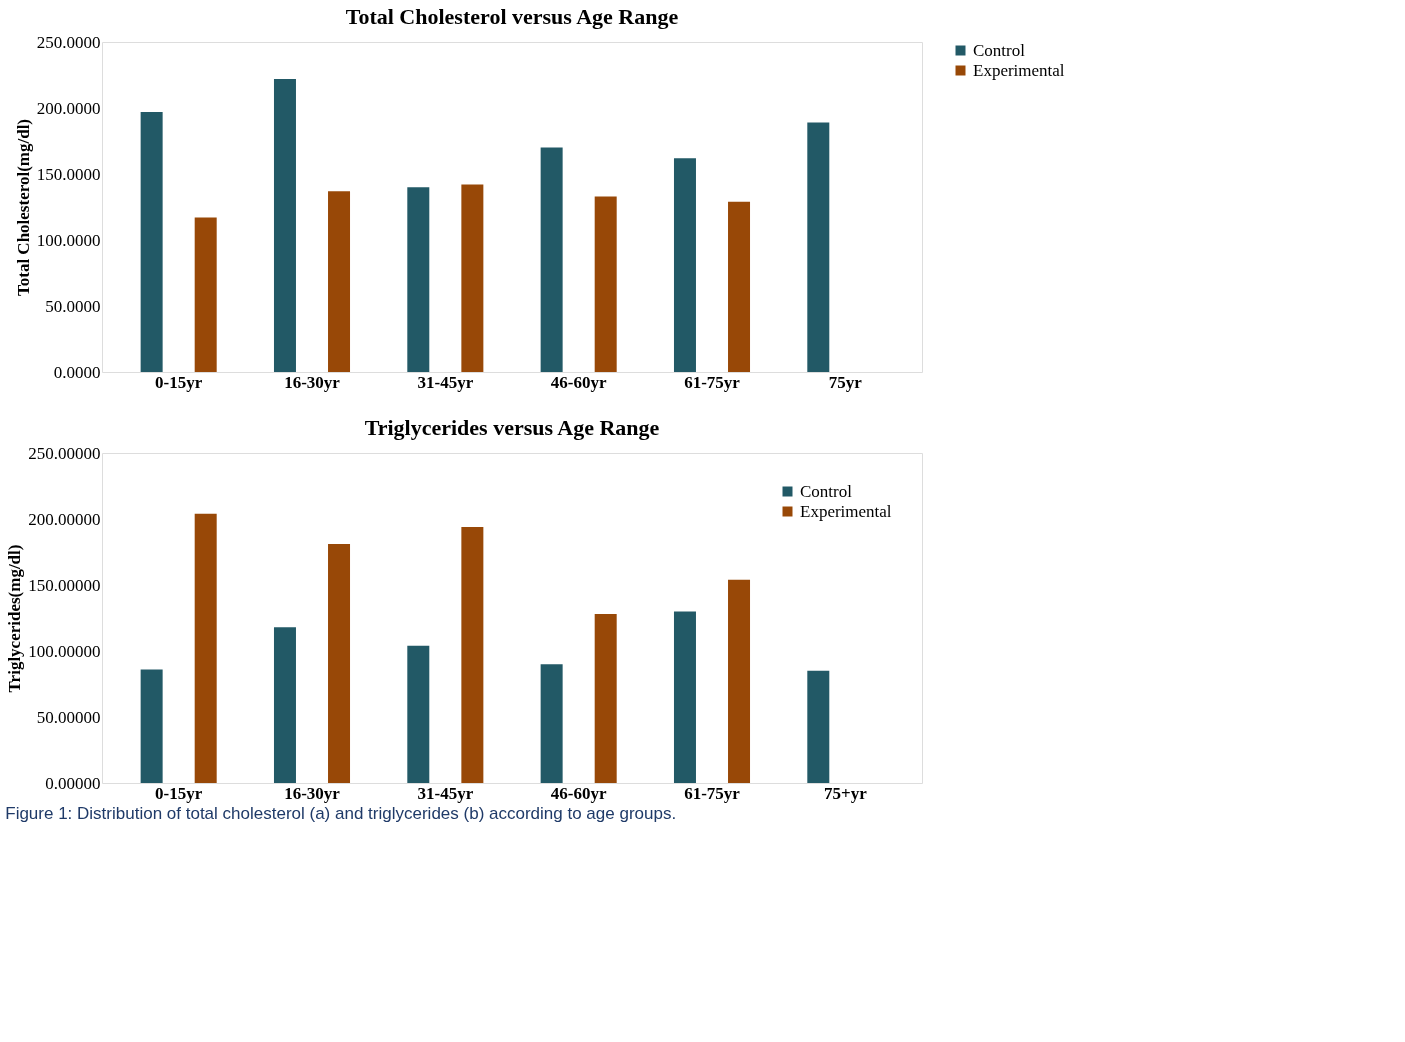  I want to click on y-tick-label: 0.0000, so click(77, 372).